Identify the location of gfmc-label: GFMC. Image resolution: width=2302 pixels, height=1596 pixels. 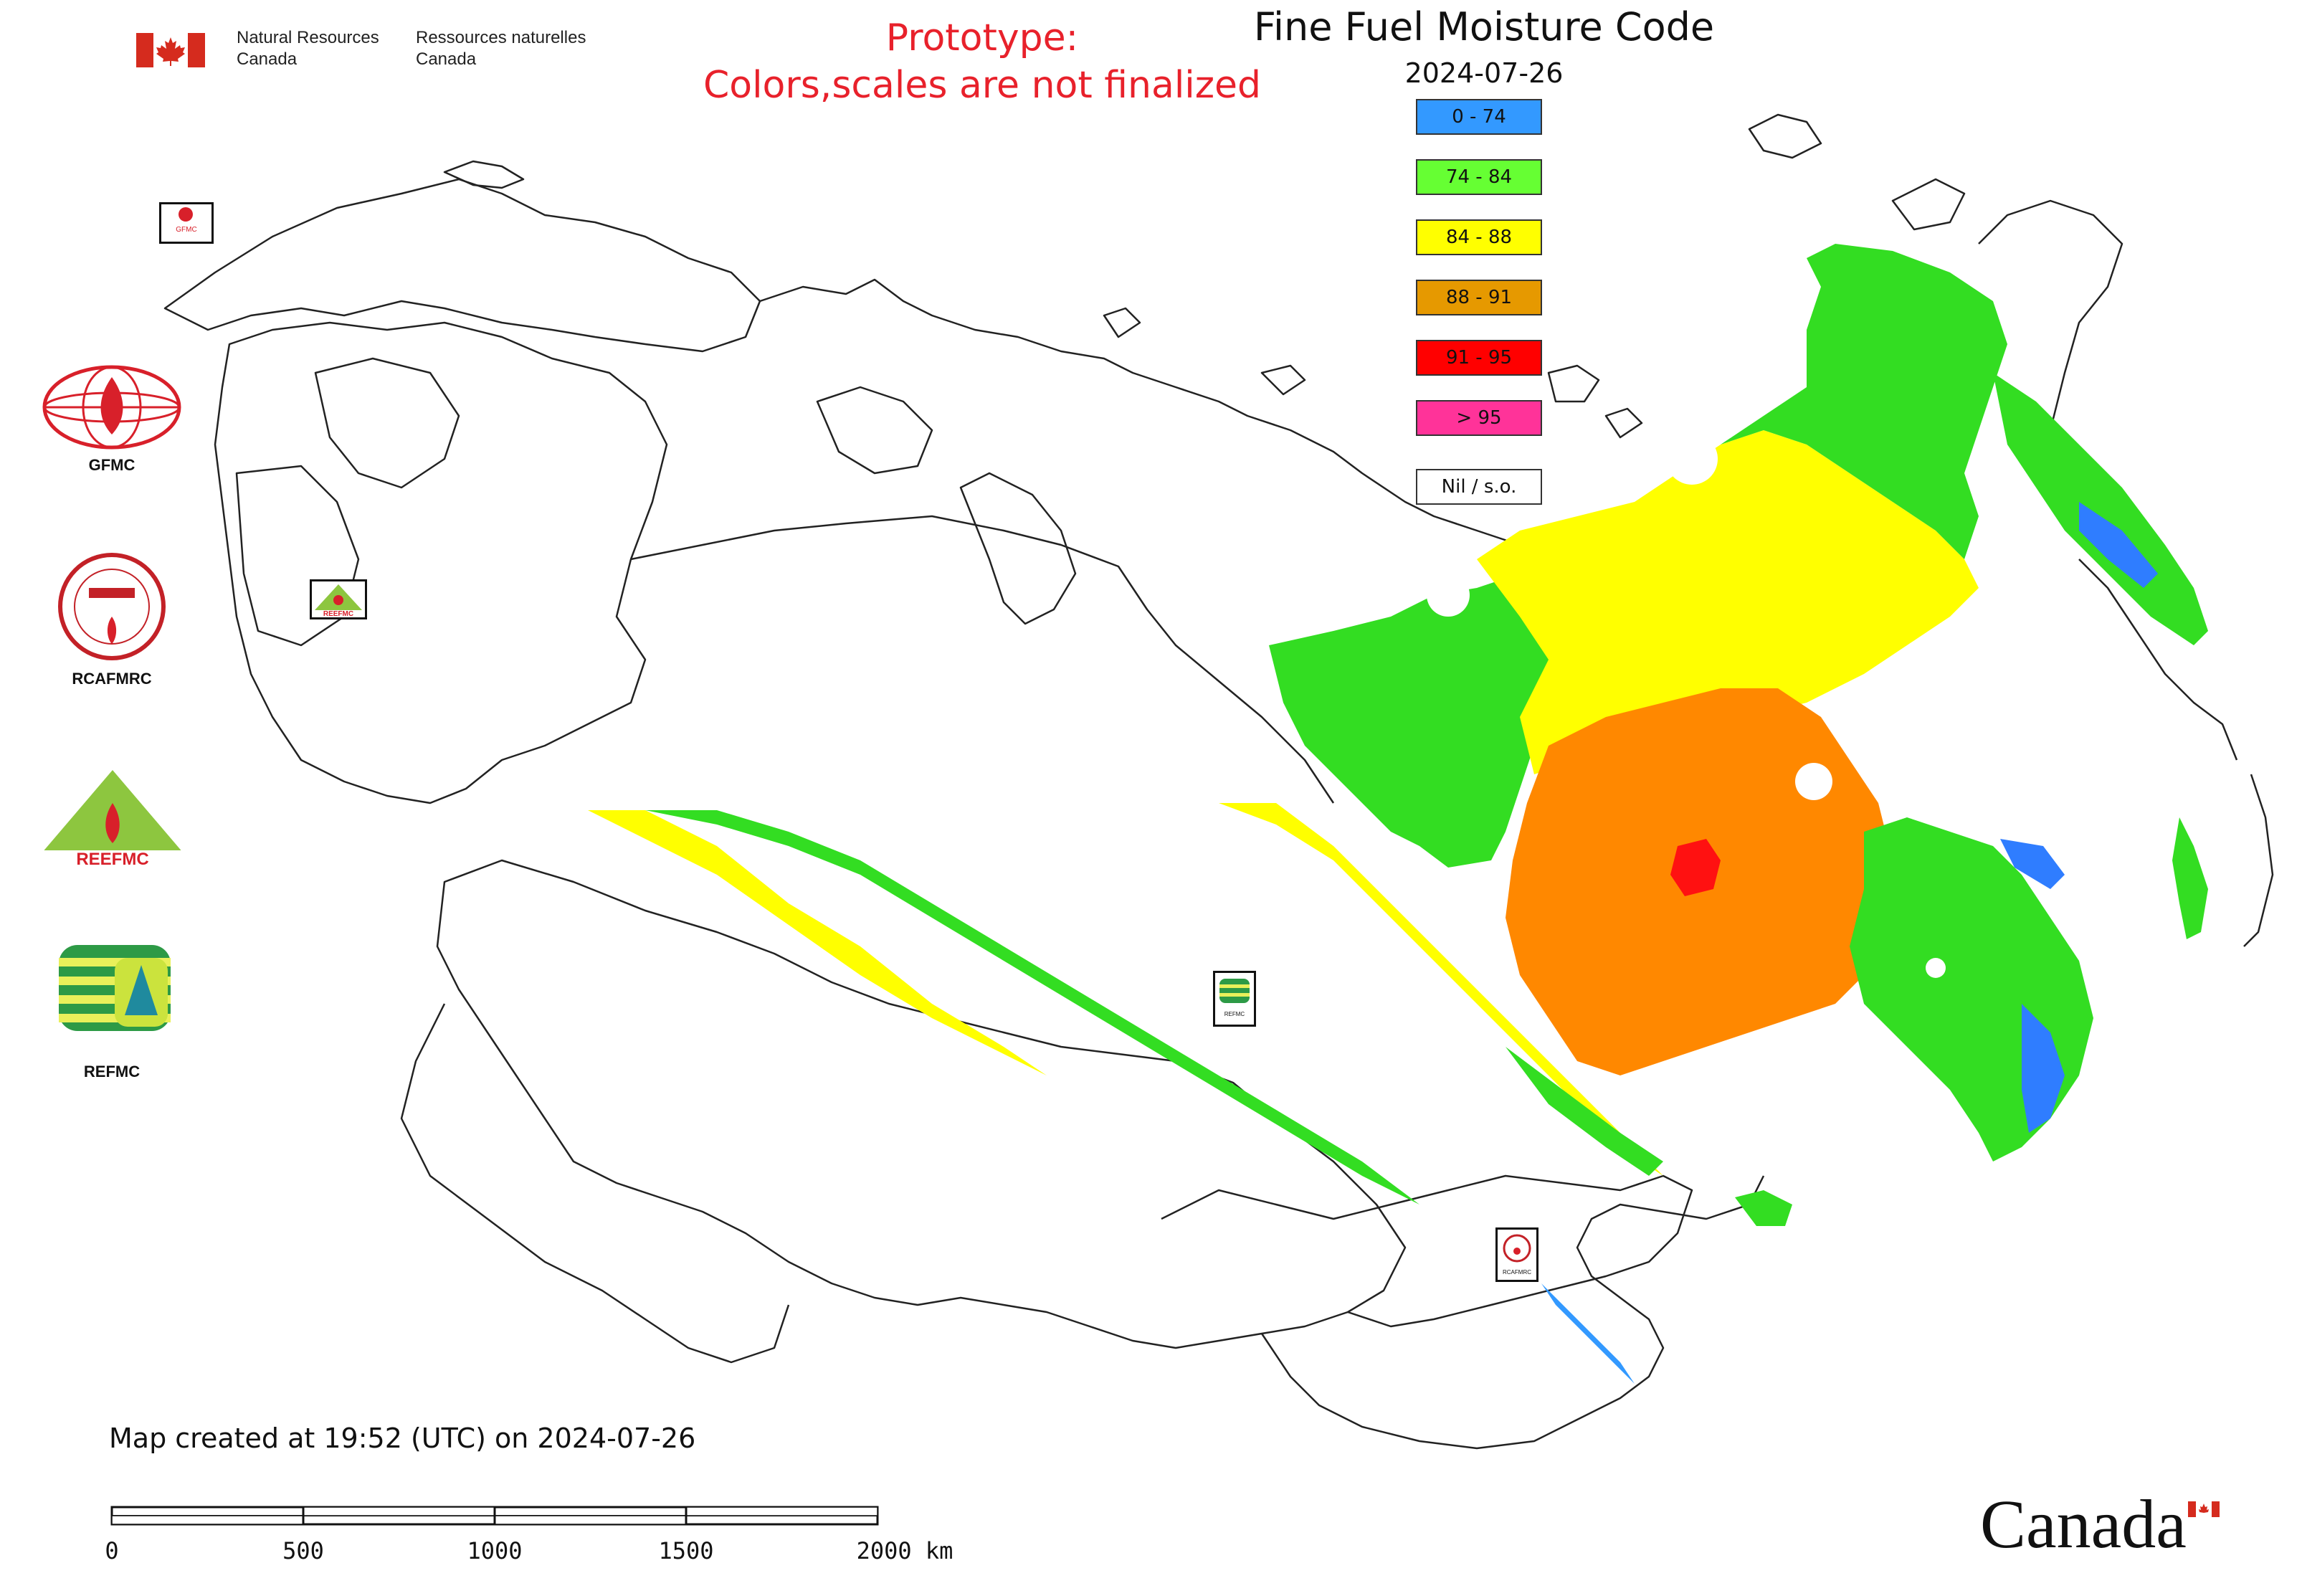
(112, 465).